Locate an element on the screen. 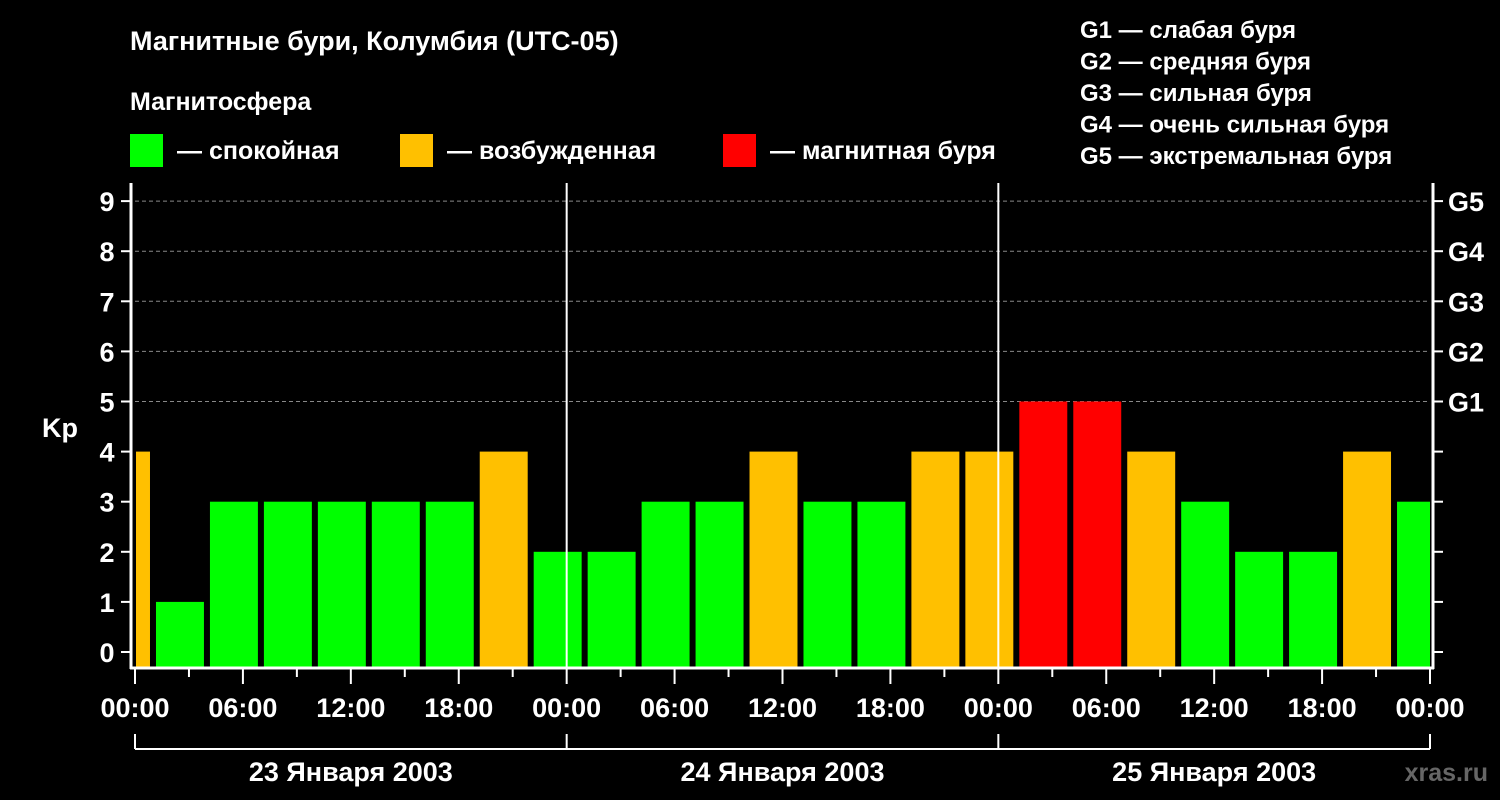  y-tick-label: 3 is located at coordinates (106, 503).